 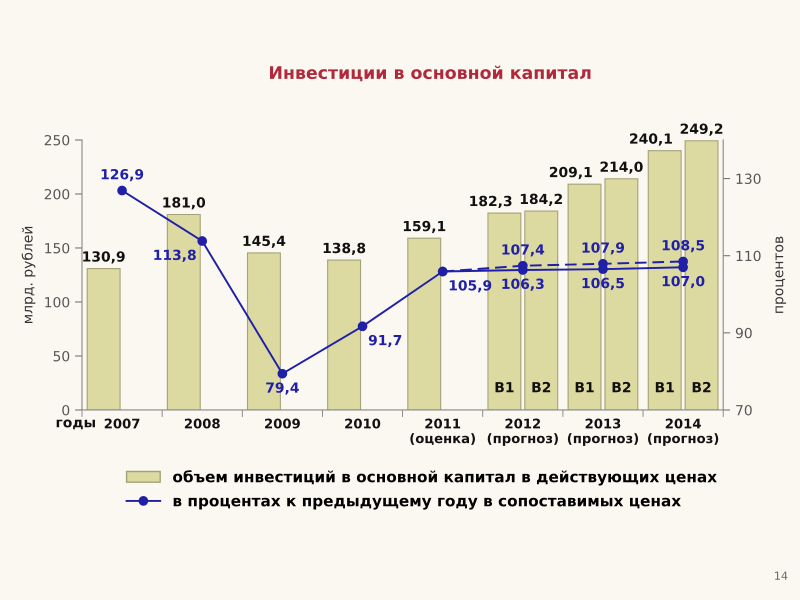 I want to click on x-tick-label: 2010, so click(x=362, y=423).